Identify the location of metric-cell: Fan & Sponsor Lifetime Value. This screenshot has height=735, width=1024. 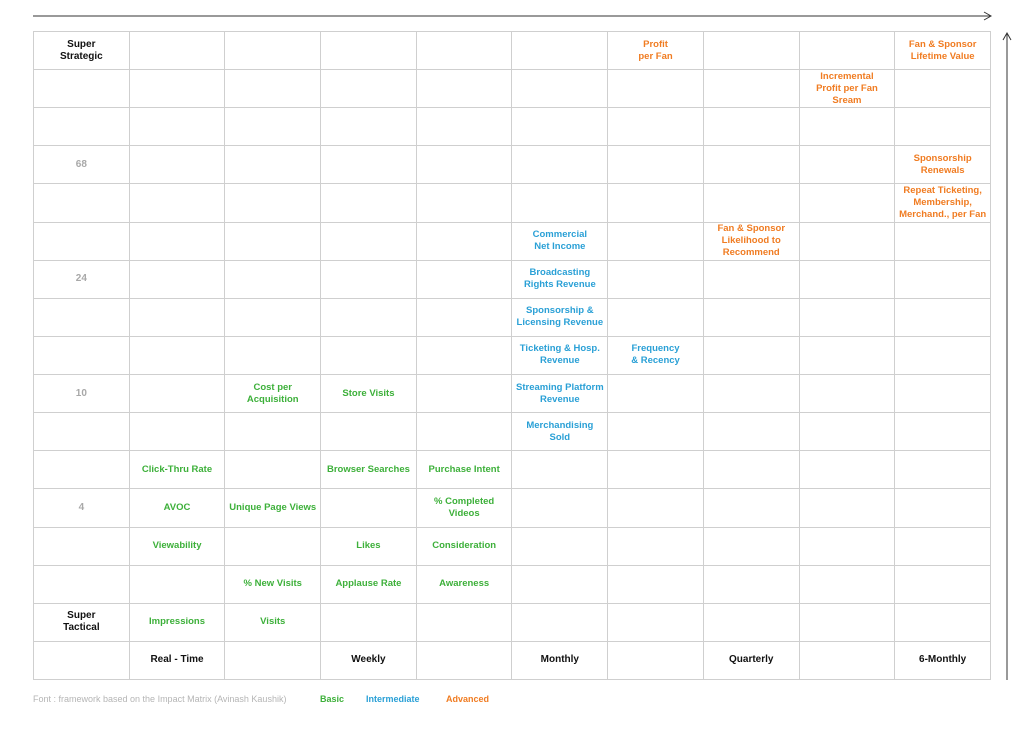
(943, 51).